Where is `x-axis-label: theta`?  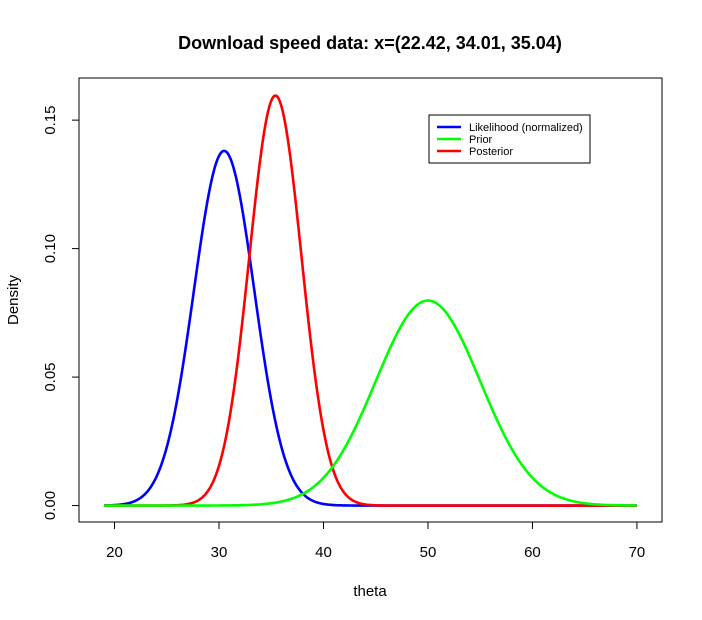
x-axis-label: theta is located at coordinates (370, 591).